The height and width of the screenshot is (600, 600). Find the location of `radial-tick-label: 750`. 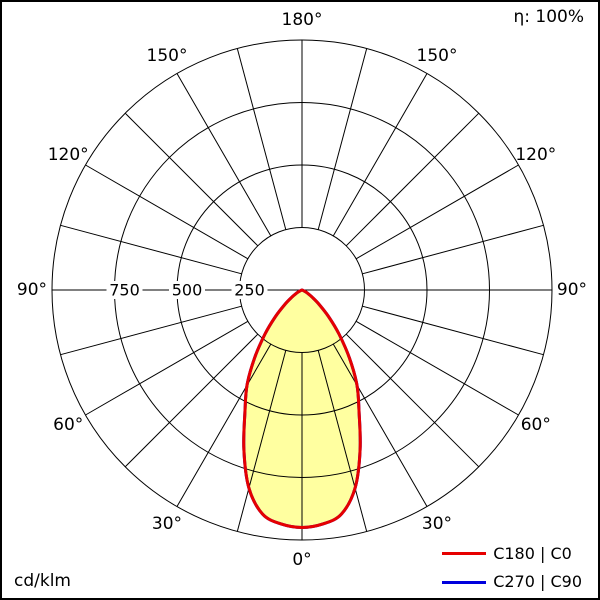

radial-tick-label: 750 is located at coordinates (124, 290).